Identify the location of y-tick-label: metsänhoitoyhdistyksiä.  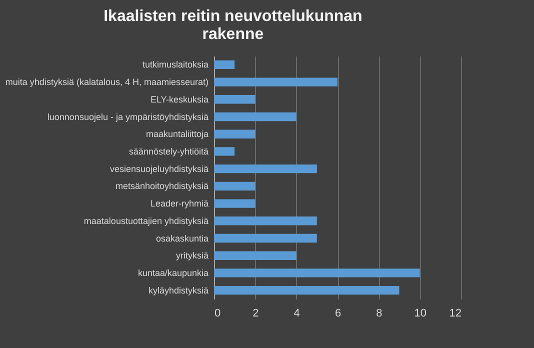
(161, 186).